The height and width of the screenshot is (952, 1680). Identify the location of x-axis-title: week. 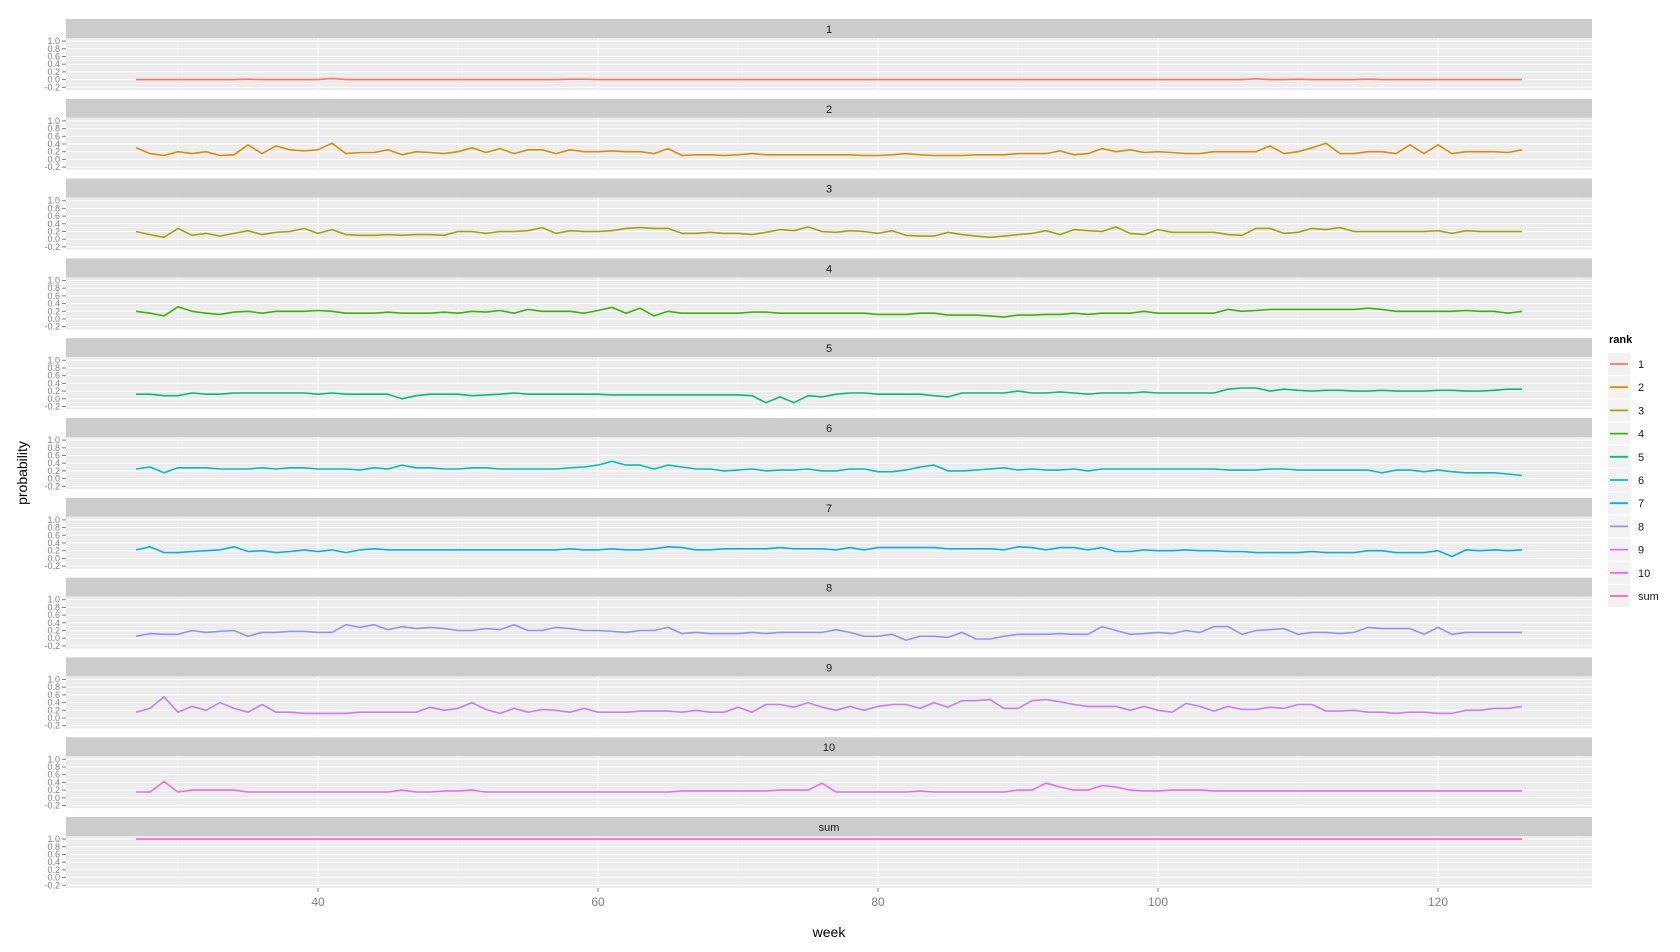
(829, 932).